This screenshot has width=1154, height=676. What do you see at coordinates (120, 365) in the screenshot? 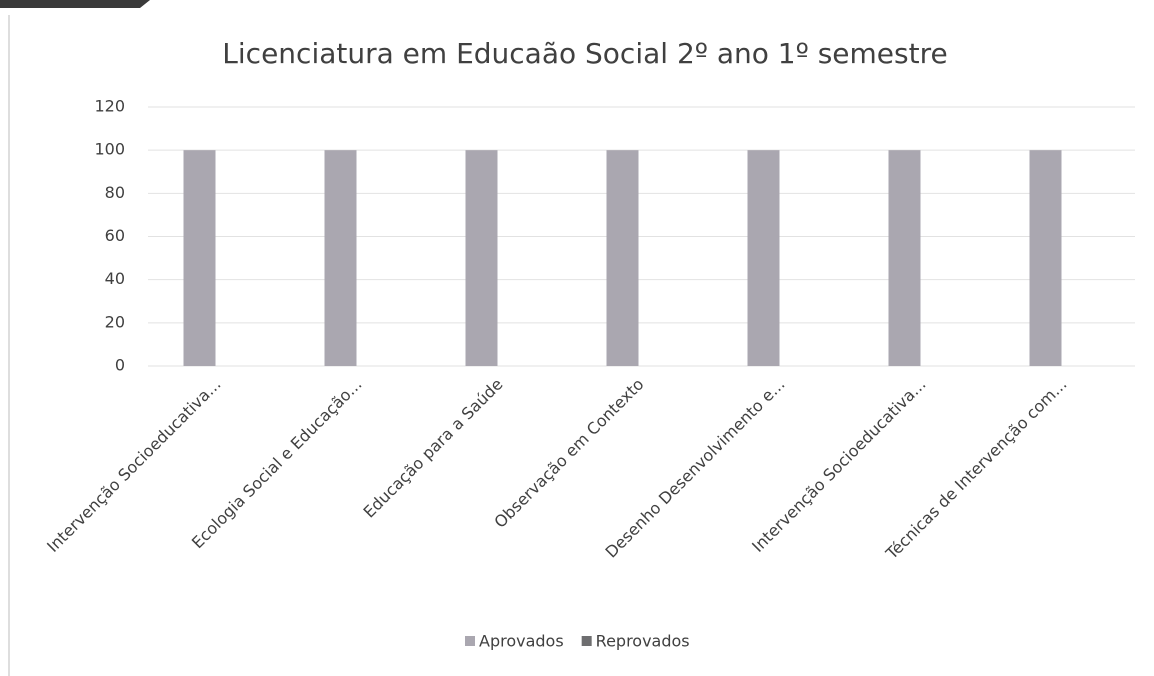
I see `y-tick-label: 0` at bounding box center [120, 365].